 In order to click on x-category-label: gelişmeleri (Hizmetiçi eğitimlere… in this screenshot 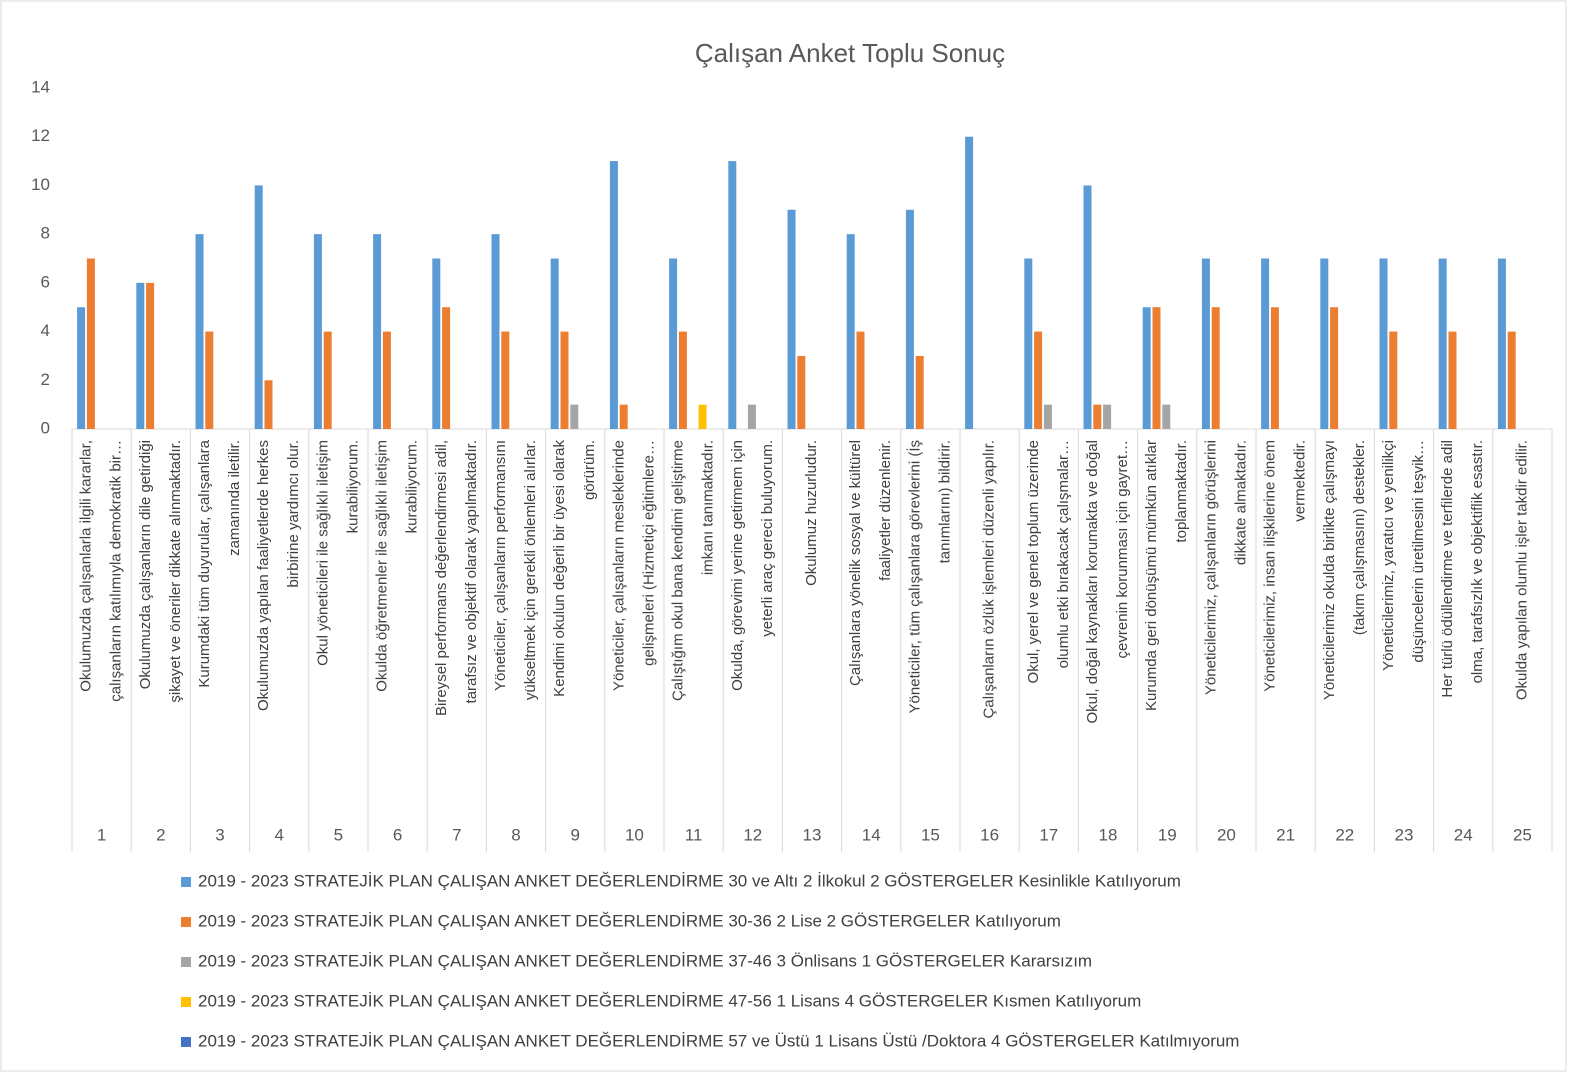, I will do `click(648, 553)`.